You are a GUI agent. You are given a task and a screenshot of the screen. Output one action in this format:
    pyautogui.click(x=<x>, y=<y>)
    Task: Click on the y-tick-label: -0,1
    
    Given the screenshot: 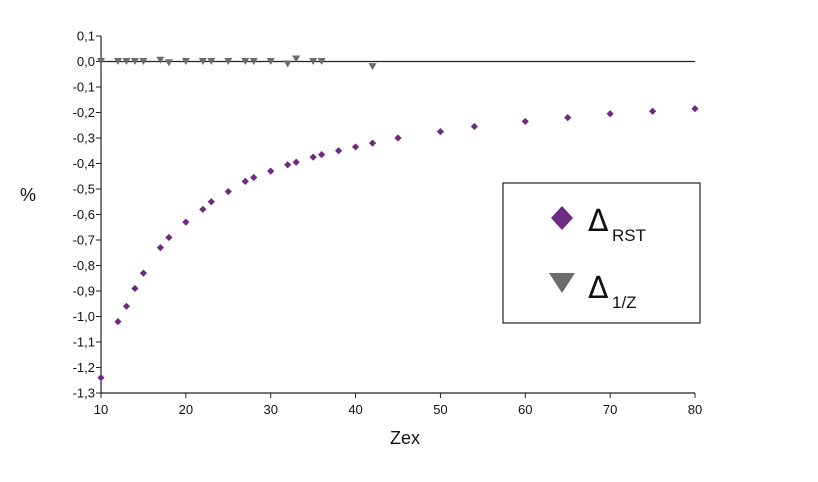 What is the action you would take?
    pyautogui.click(x=84, y=87)
    